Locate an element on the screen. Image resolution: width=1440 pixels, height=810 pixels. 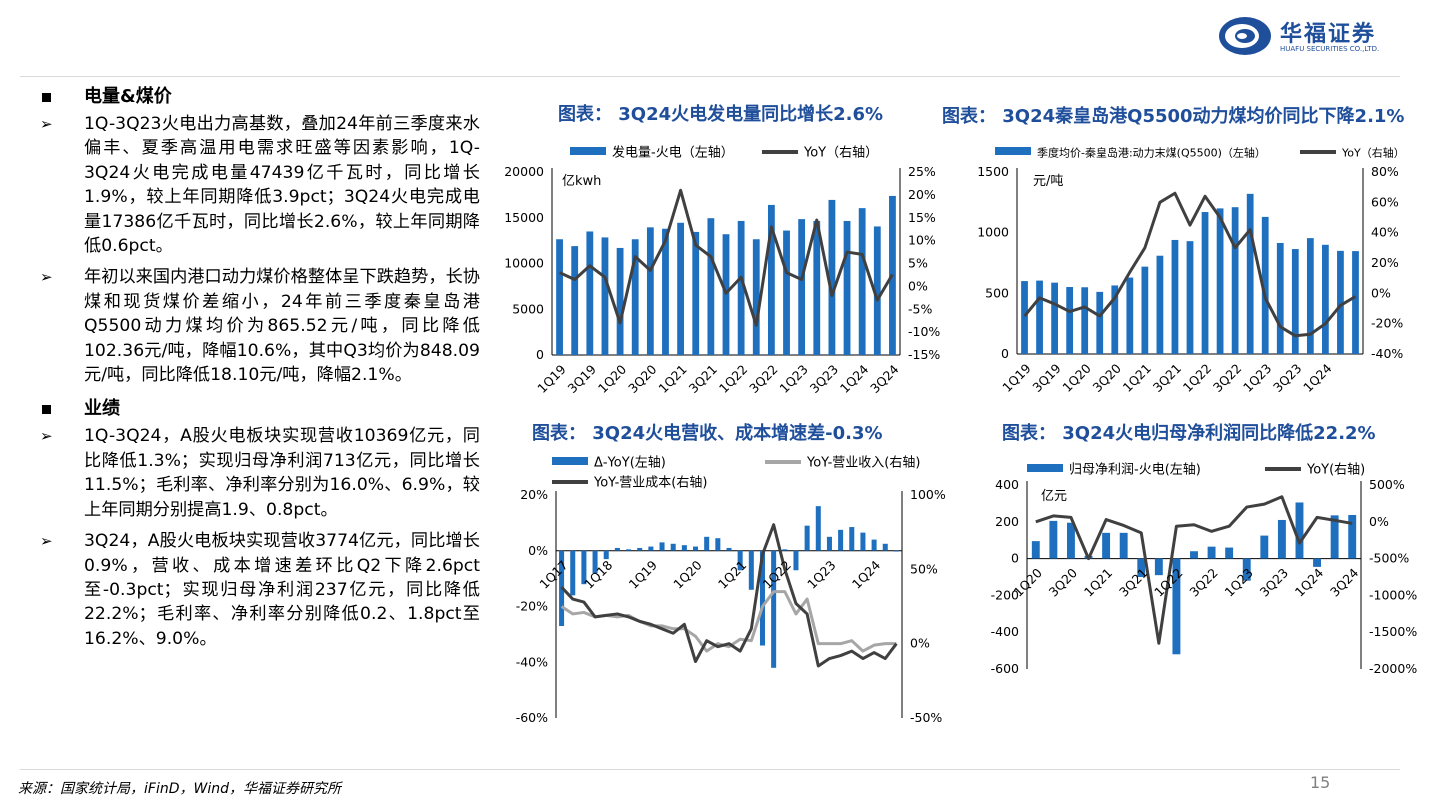
left-axis-tick: -400 is located at coordinates (1005, 631).